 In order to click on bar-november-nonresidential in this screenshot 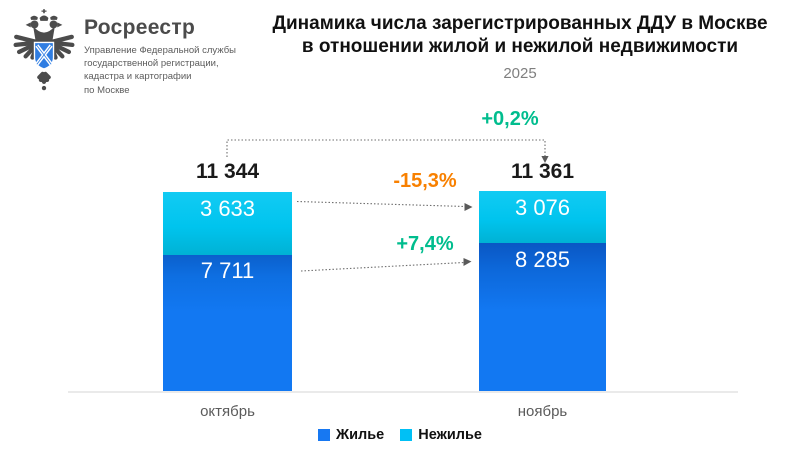, I will do `click(542, 217)`.